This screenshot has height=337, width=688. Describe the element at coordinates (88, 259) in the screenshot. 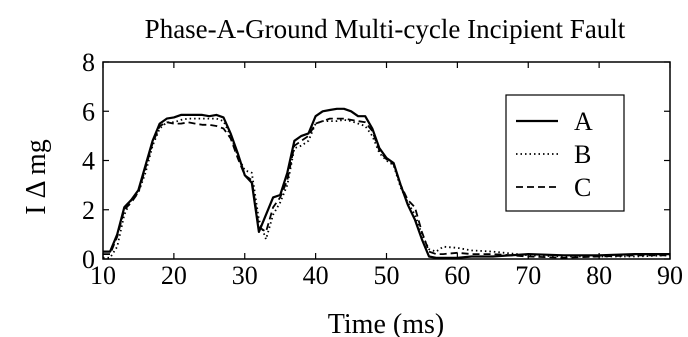

I see `y-tick-label: 0` at that location.